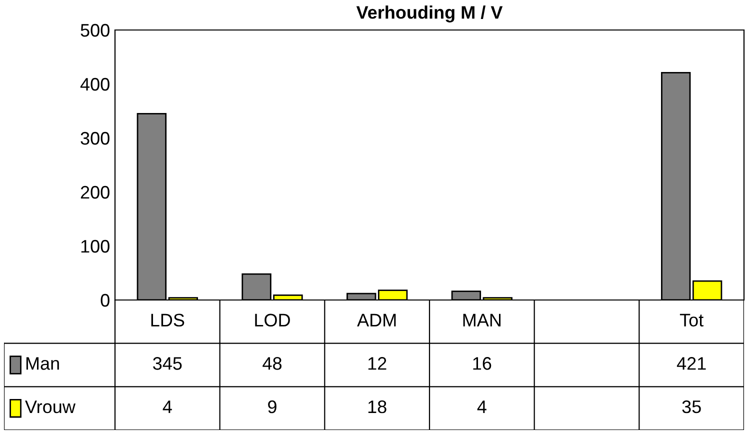 This screenshot has width=749, height=432. I want to click on y-tick-label: 300, so click(95, 138).